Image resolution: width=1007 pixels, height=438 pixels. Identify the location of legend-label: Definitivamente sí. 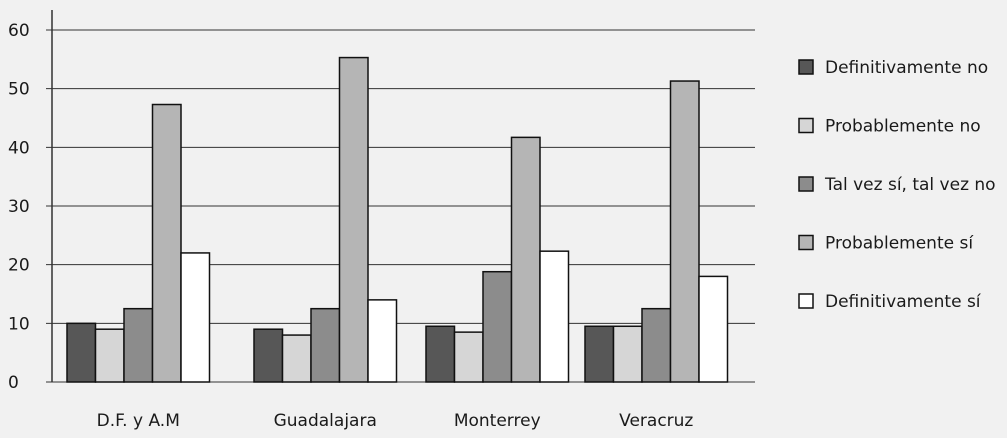
(903, 302).